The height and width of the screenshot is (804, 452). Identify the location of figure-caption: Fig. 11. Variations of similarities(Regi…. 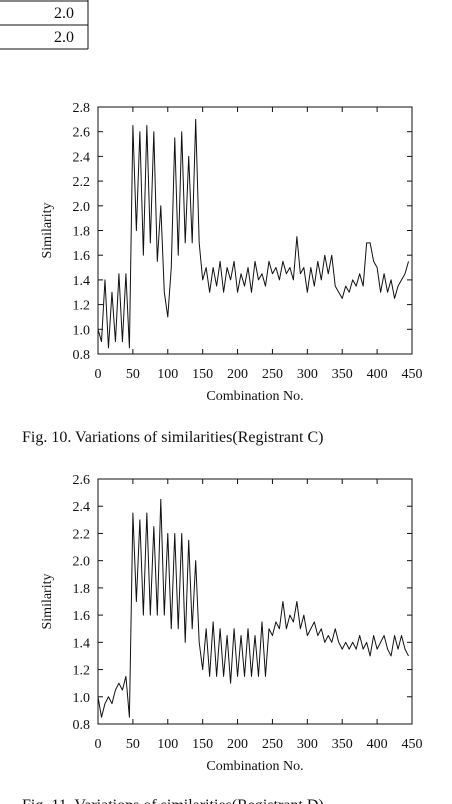
(173, 800).